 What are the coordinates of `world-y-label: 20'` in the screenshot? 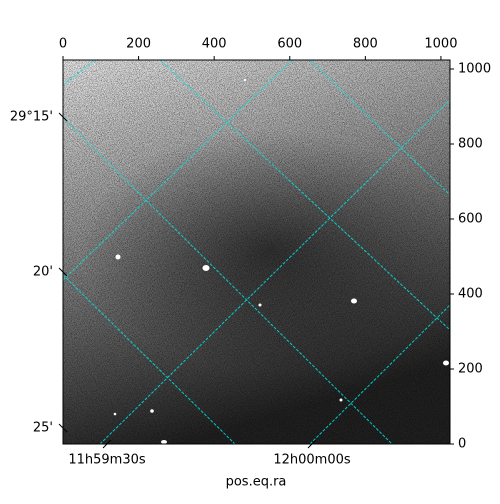 It's located at (43, 272).